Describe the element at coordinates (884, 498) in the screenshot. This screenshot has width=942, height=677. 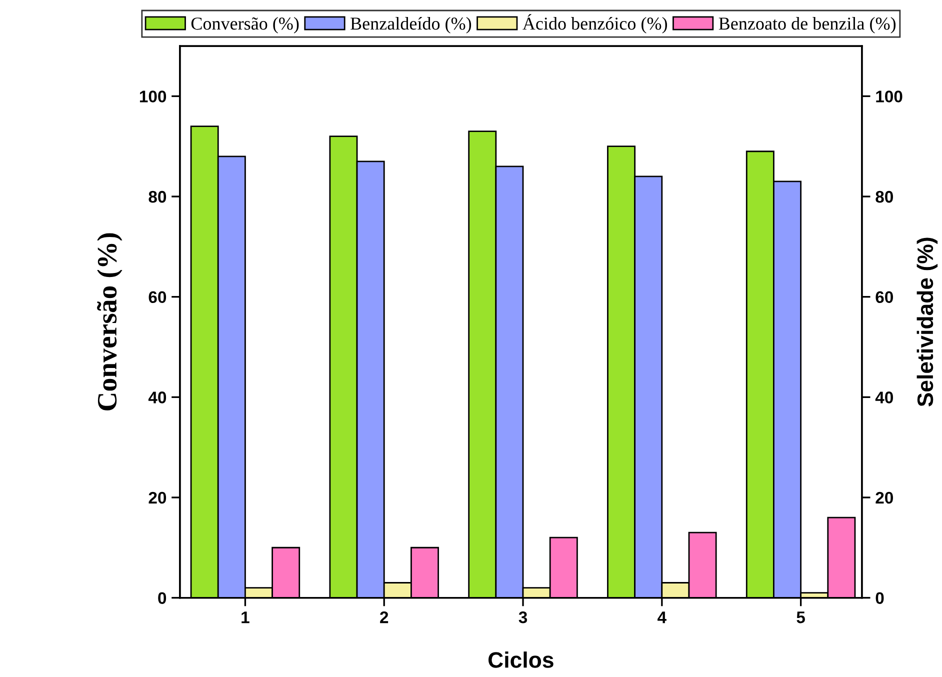
I see `y2-tick-label: 20` at that location.